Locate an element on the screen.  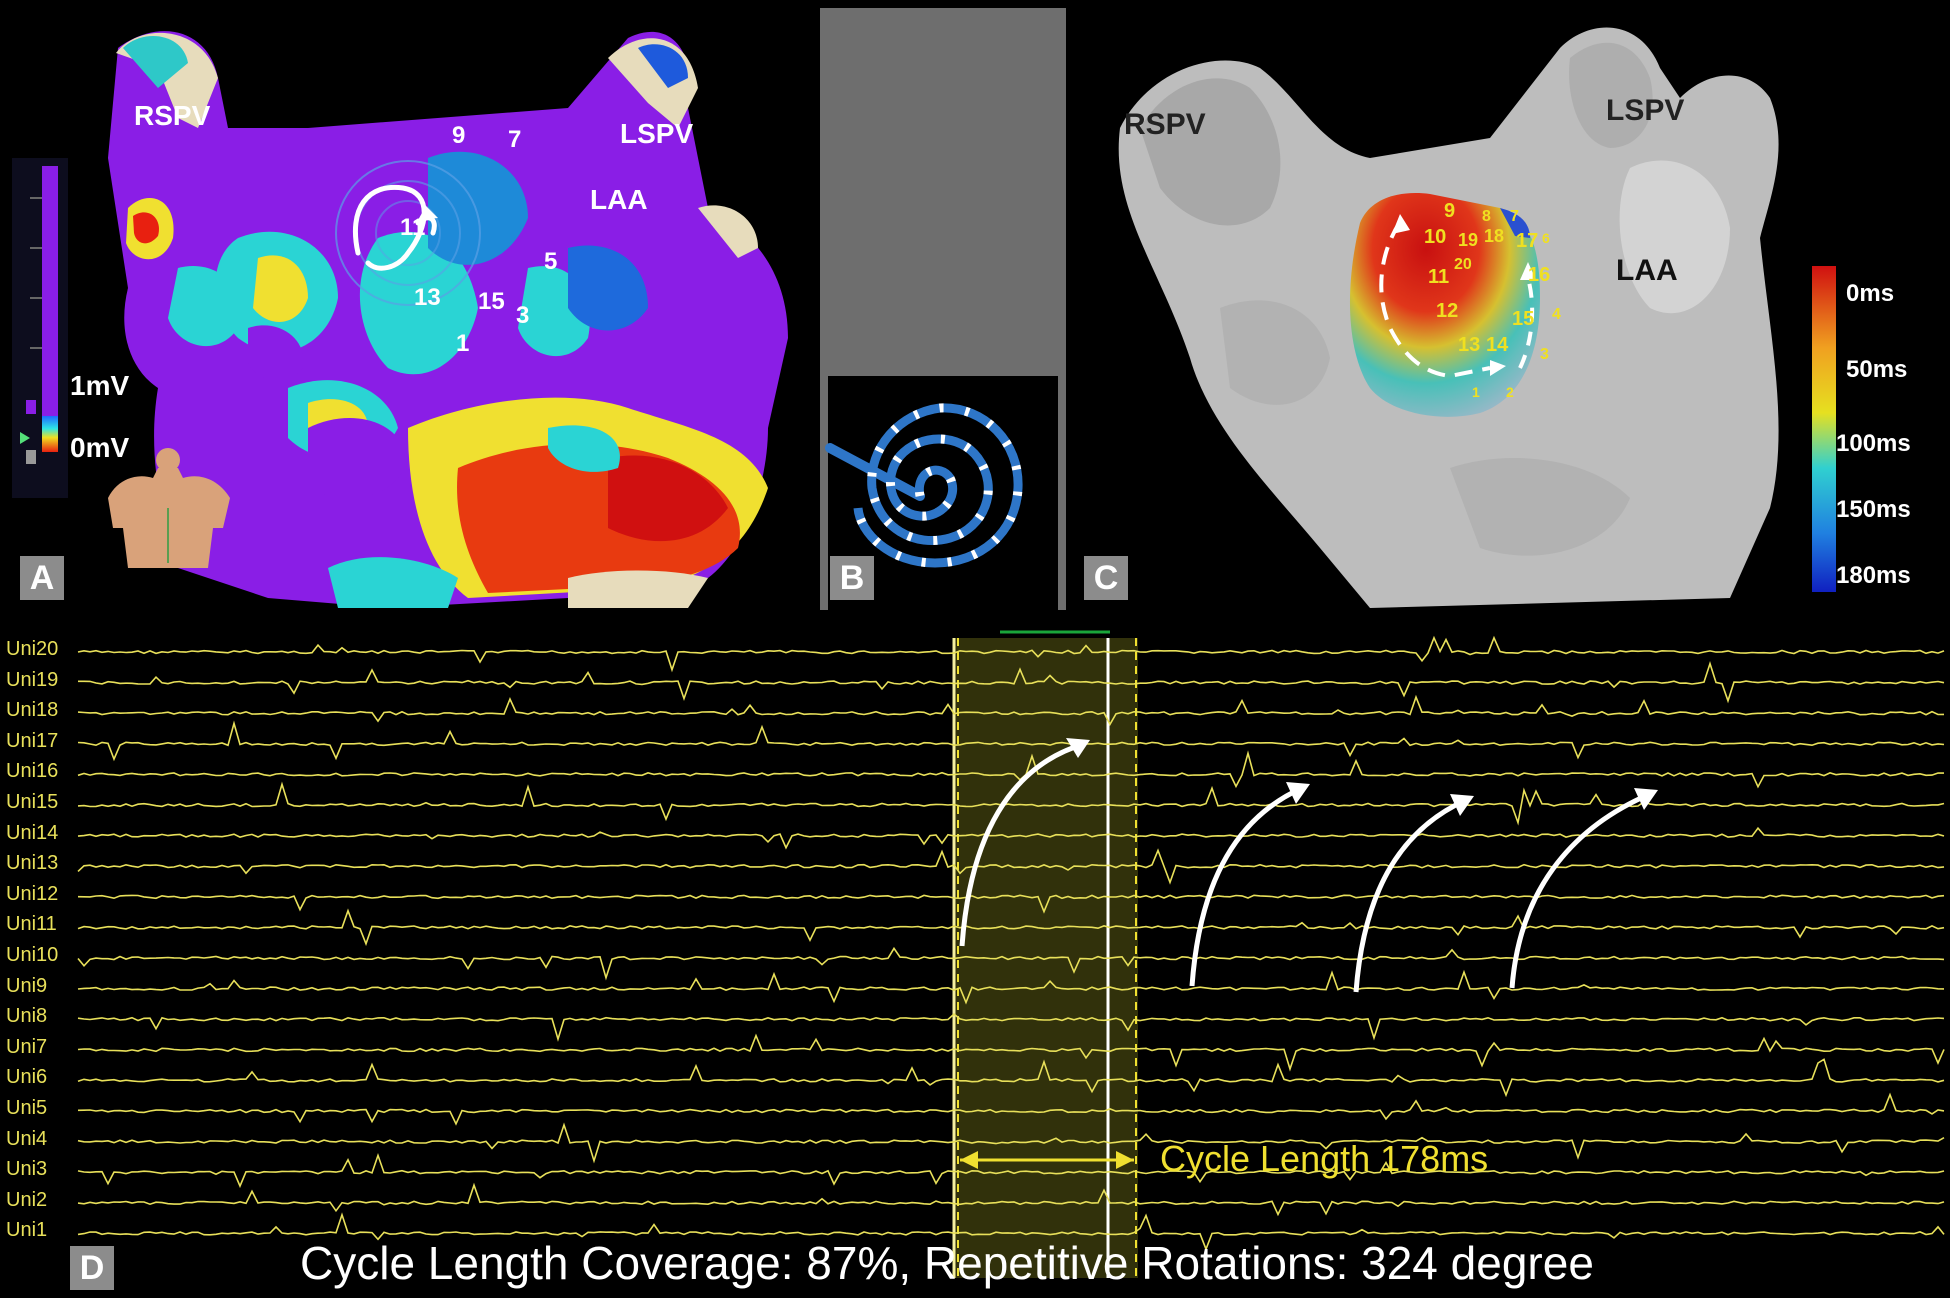
panel-b-spiral-catheter is located at coordinates (924, 485).